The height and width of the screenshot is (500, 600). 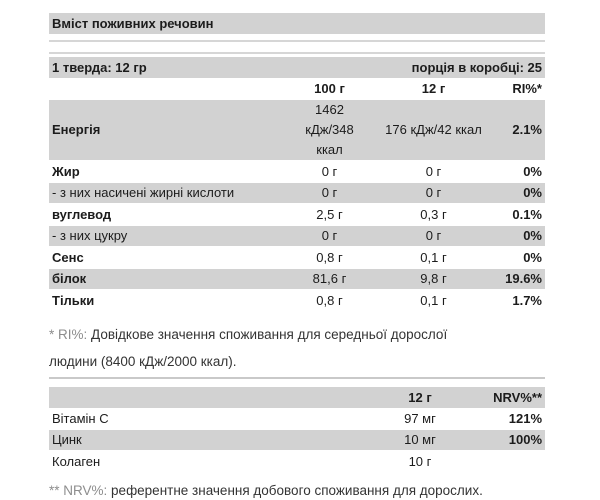 I want to click on nutrient-label: Жир, so click(x=66, y=171).